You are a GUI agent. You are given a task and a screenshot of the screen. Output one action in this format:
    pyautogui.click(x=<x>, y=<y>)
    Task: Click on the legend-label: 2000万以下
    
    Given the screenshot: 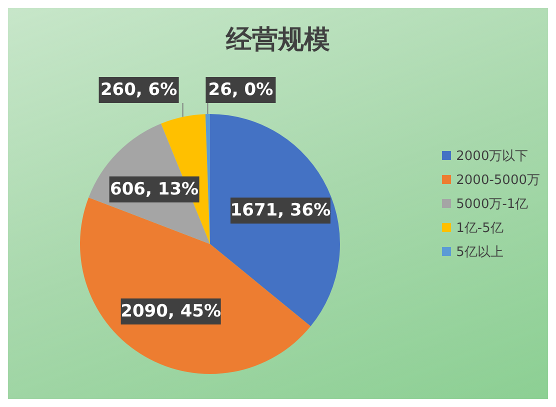 What is the action you would take?
    pyautogui.click(x=492, y=156)
    